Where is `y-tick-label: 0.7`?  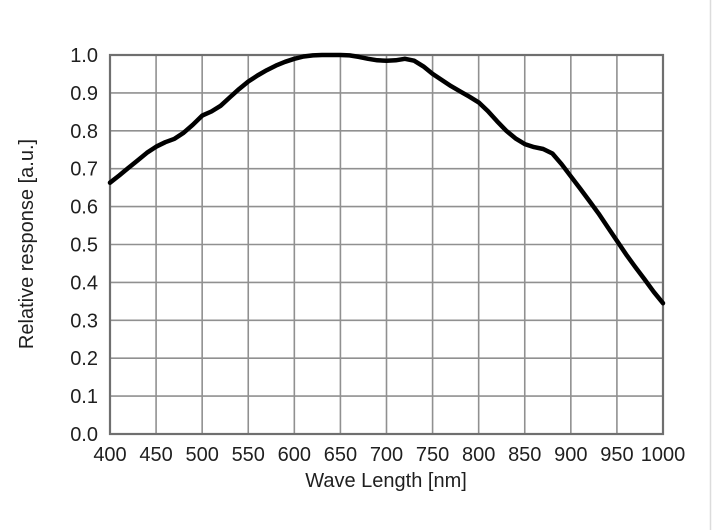
y-tick-label: 0.7 is located at coordinates (84, 170).